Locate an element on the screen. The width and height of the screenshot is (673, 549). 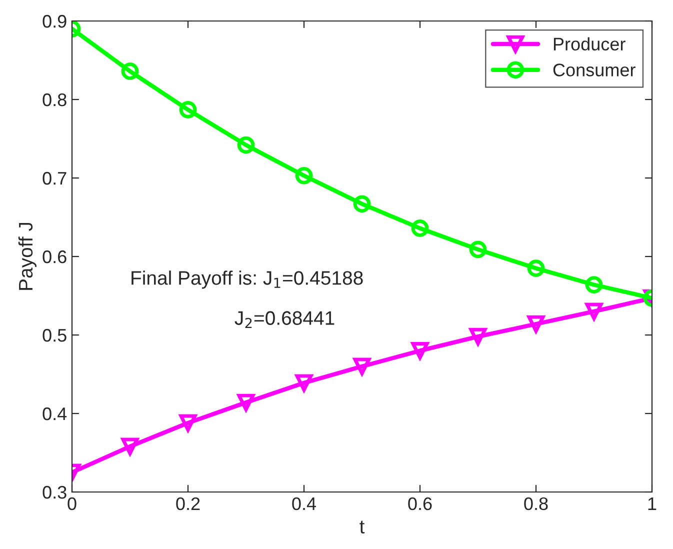
x-tick-label: 1 is located at coordinates (652, 504).